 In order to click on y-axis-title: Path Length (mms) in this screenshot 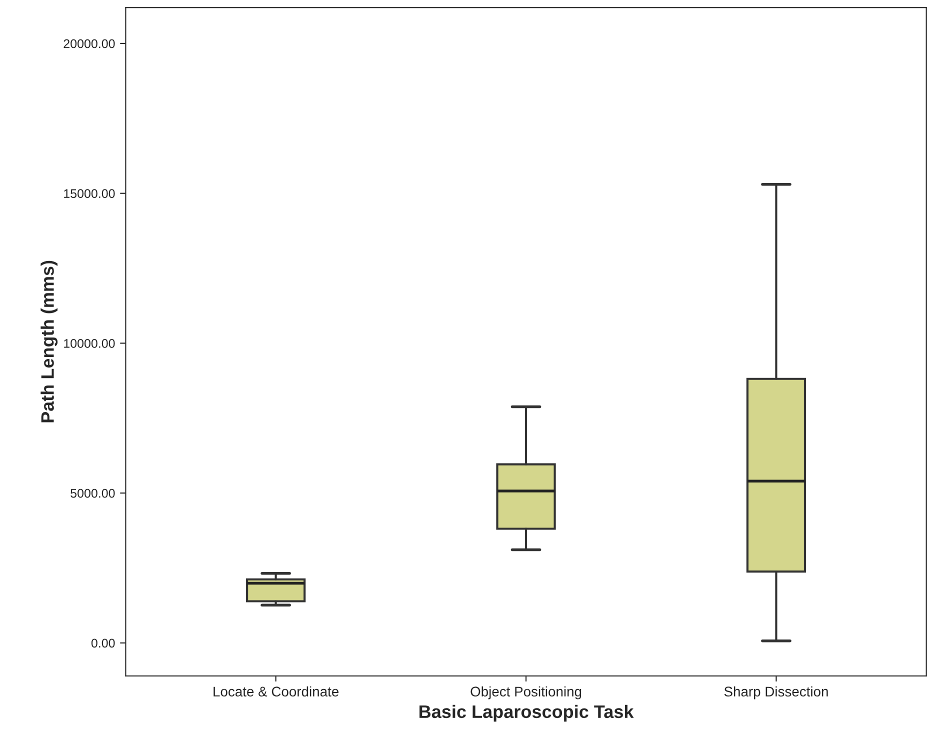, I will do `click(49, 341)`.